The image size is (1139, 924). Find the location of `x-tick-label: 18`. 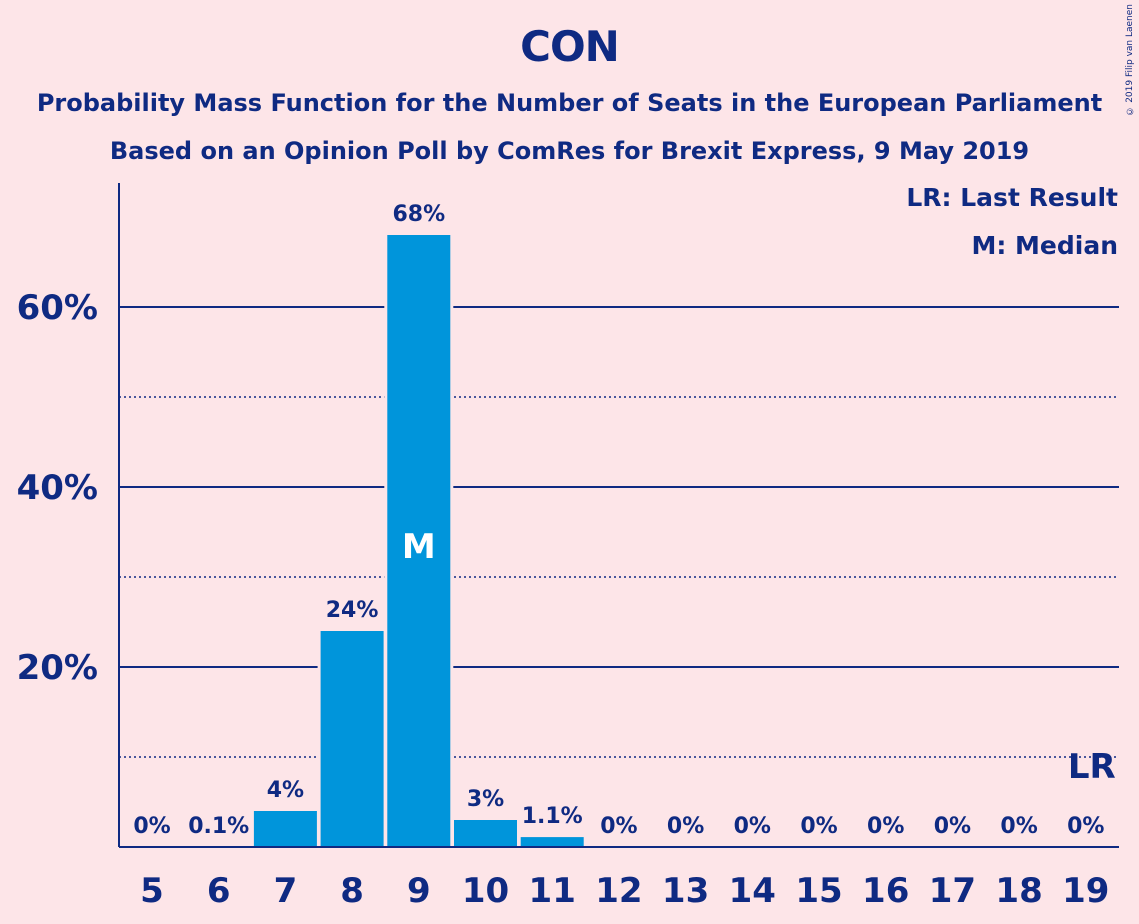

x-tick-label: 18 is located at coordinates (1018, 891).